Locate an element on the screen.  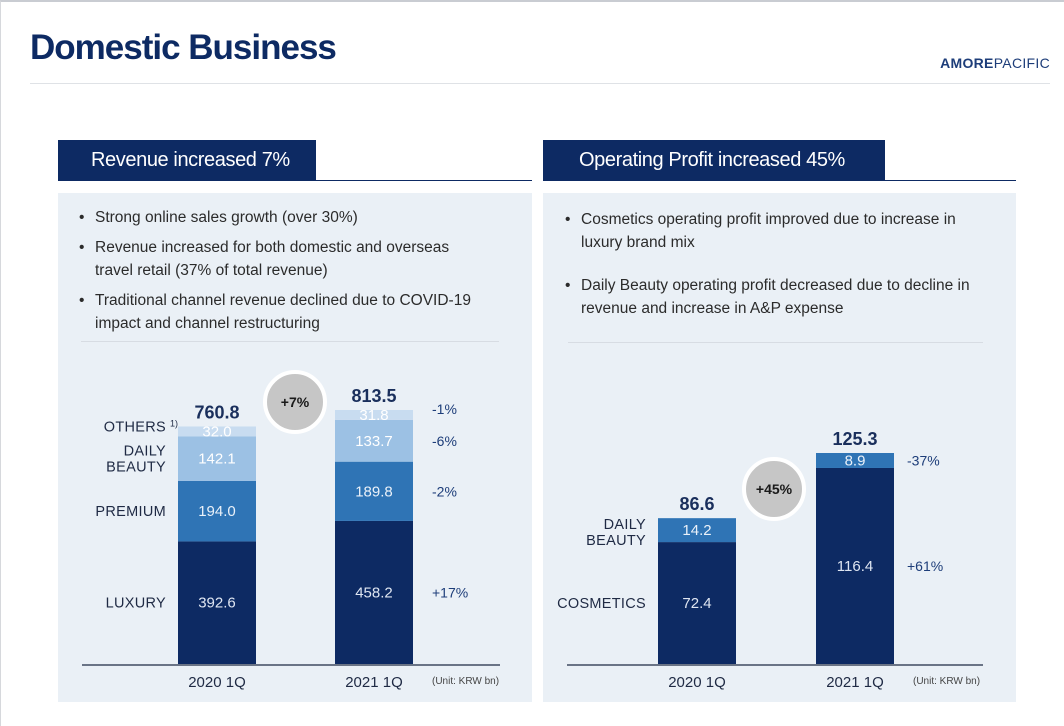
bar-value-label: 392.6 is located at coordinates (217, 603).